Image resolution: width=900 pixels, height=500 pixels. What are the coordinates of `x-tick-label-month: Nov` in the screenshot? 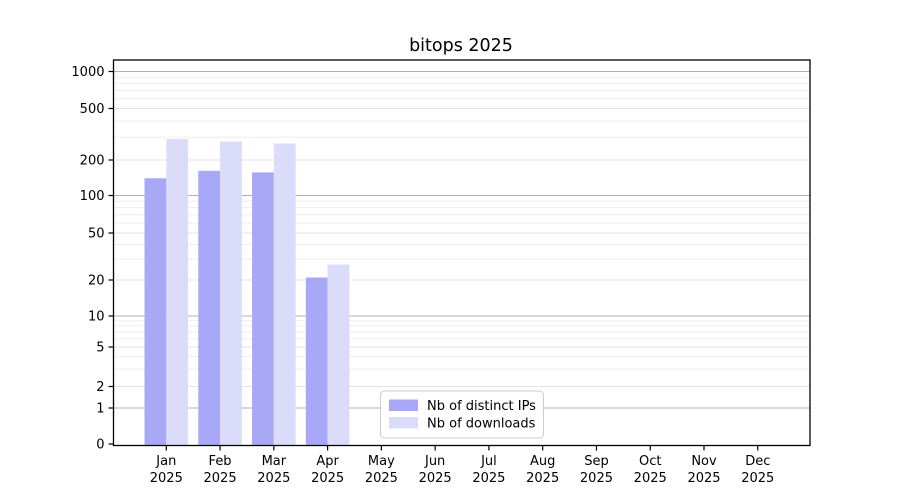 It's located at (704, 461).